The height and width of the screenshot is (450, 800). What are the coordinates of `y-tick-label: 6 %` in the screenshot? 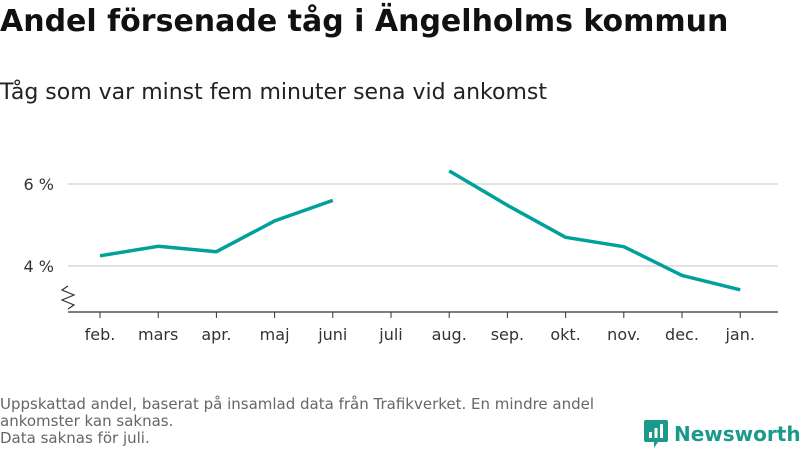 It's located at (39, 184).